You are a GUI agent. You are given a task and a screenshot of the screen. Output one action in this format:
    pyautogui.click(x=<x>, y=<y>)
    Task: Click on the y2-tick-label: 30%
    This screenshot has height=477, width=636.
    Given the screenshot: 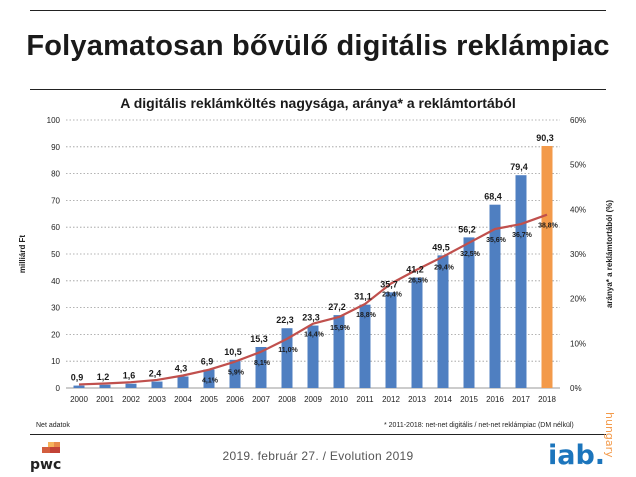 What is the action you would take?
    pyautogui.click(x=578, y=254)
    